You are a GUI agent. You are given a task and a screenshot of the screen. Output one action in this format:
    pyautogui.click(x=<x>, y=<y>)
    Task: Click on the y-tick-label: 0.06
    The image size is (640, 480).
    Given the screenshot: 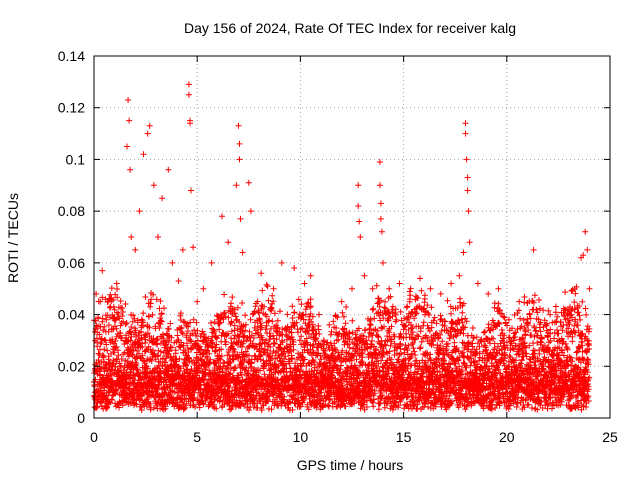 What is the action you would take?
    pyautogui.click(x=71, y=263)
    